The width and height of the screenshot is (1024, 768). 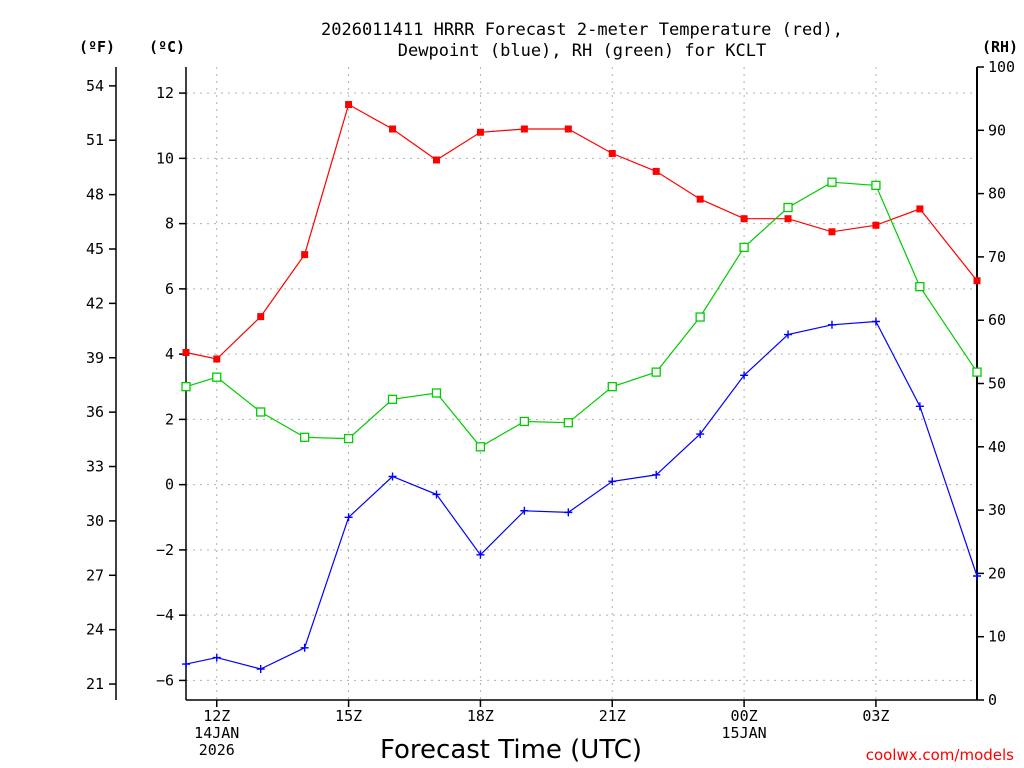 What do you see at coordinates (997, 510) in the screenshot?
I see `rh-tick-label: 30` at bounding box center [997, 510].